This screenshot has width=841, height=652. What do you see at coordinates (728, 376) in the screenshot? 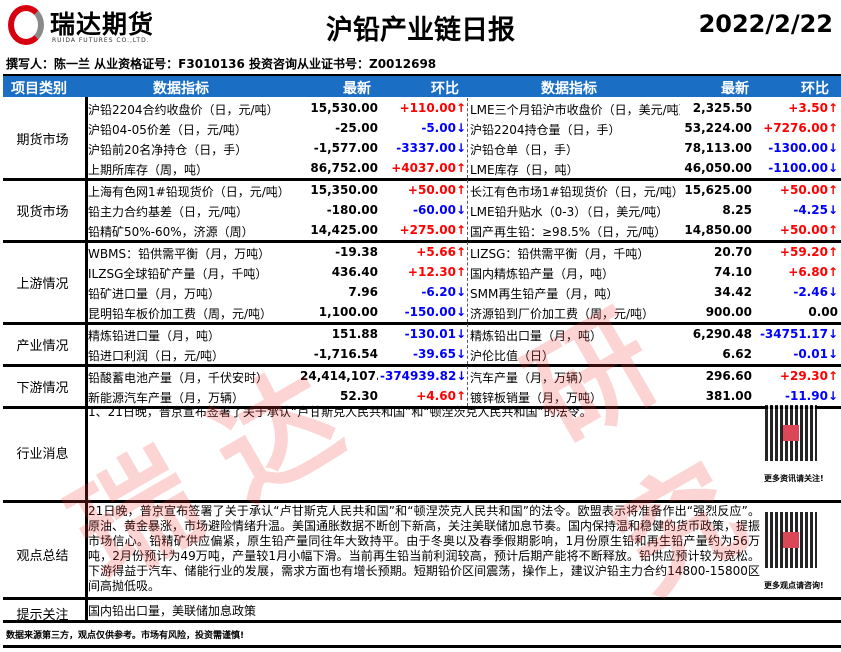
I see `latest-value: 296.60` at bounding box center [728, 376].